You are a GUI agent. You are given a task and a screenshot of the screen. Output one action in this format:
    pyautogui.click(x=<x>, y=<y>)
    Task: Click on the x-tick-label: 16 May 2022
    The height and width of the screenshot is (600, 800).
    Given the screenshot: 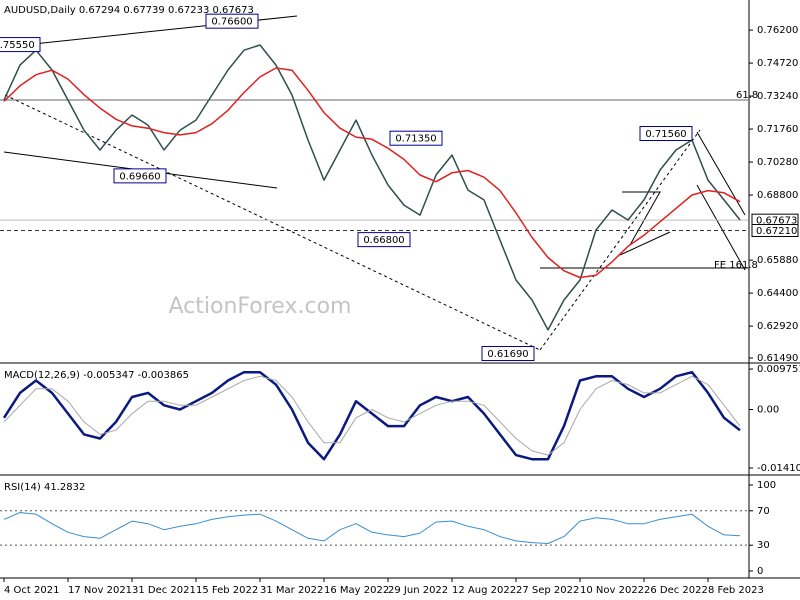 What is the action you would take?
    pyautogui.click(x=356, y=590)
    